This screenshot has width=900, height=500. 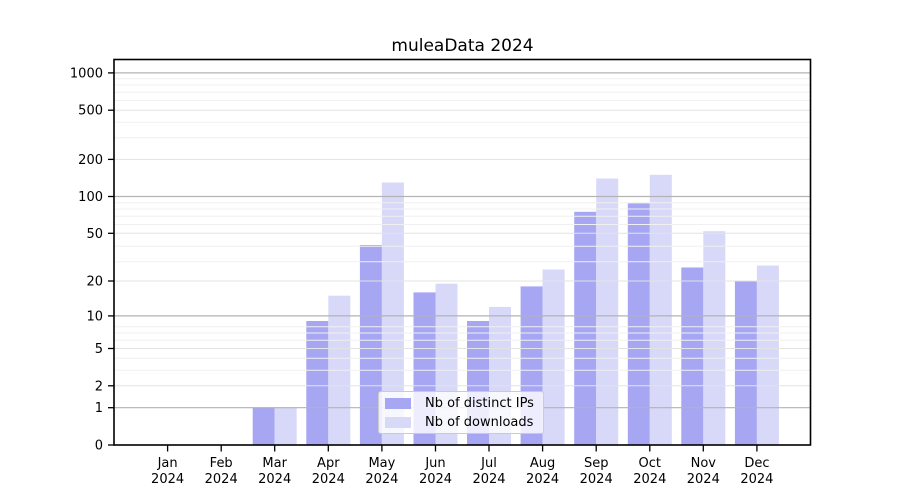 I want to click on x-tick-label-month: Feb, so click(x=221, y=463).